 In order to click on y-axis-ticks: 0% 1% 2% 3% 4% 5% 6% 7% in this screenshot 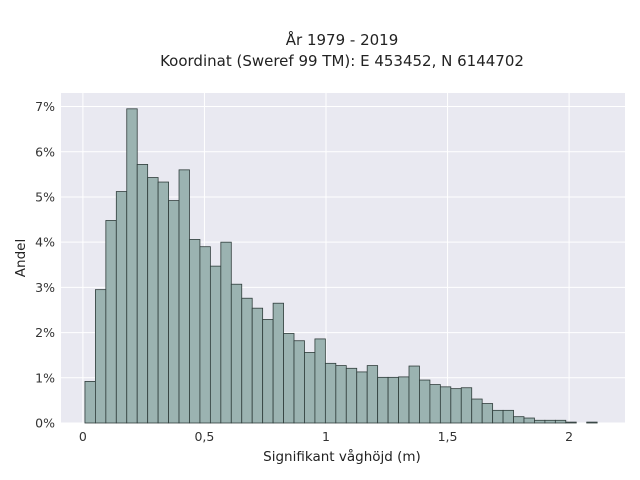, I will do `click(45, 264)`.